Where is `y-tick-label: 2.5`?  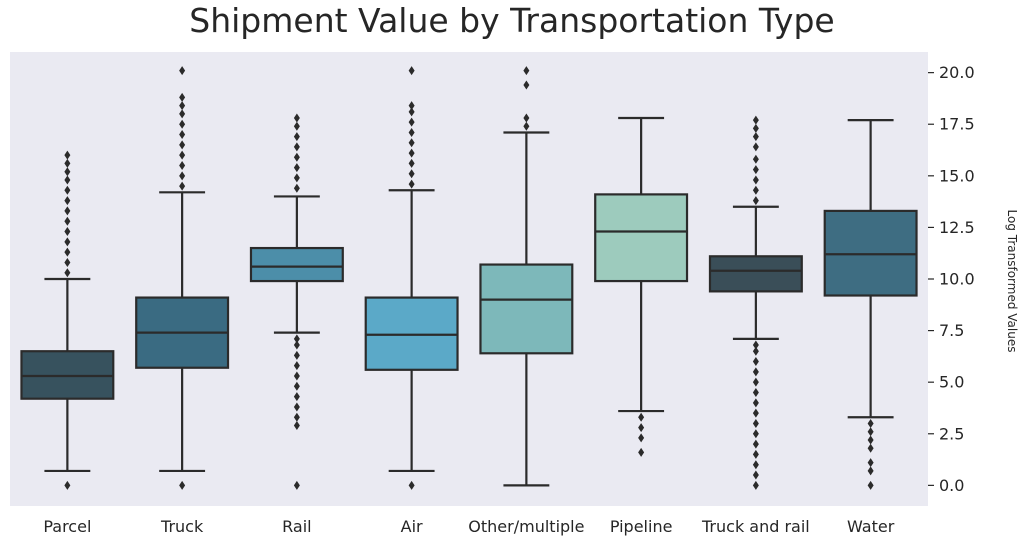 y-tick-label: 2.5 is located at coordinates (951, 433).